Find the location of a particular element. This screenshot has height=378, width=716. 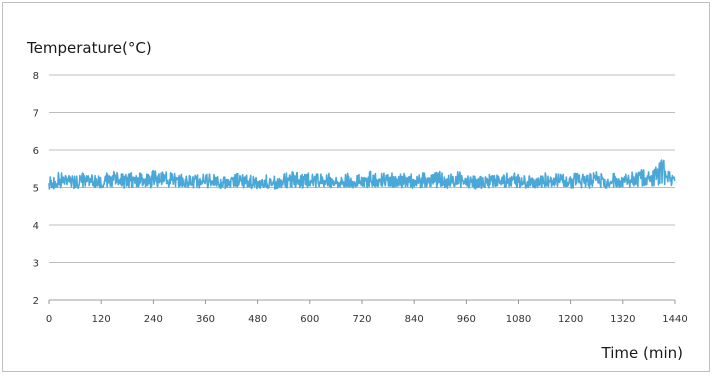

x-tick-label: 360 is located at coordinates (205, 319).